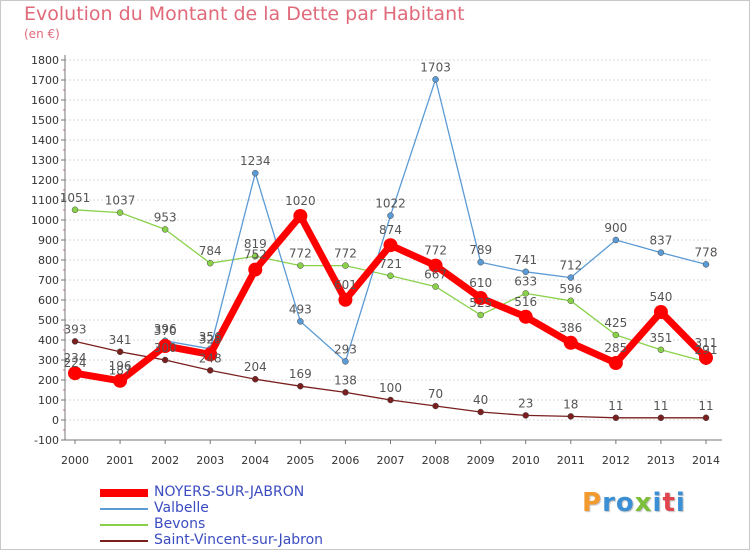 The width and height of the screenshot is (750, 550). What do you see at coordinates (255, 460) in the screenshot?
I see `x-tick-label: 2004` at bounding box center [255, 460].